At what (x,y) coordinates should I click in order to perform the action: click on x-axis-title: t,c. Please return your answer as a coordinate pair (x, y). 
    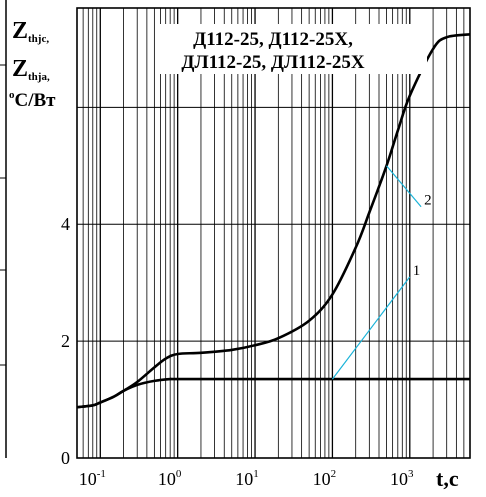
    Looking at the image, I should click on (447, 478).